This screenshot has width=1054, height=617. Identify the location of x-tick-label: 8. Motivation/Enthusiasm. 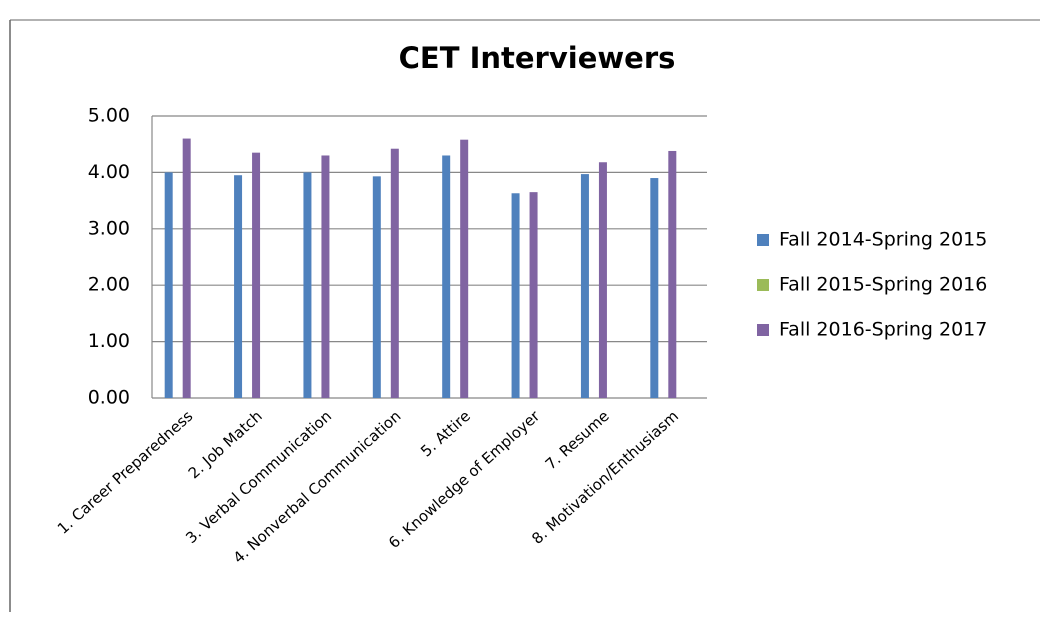
(605, 477).